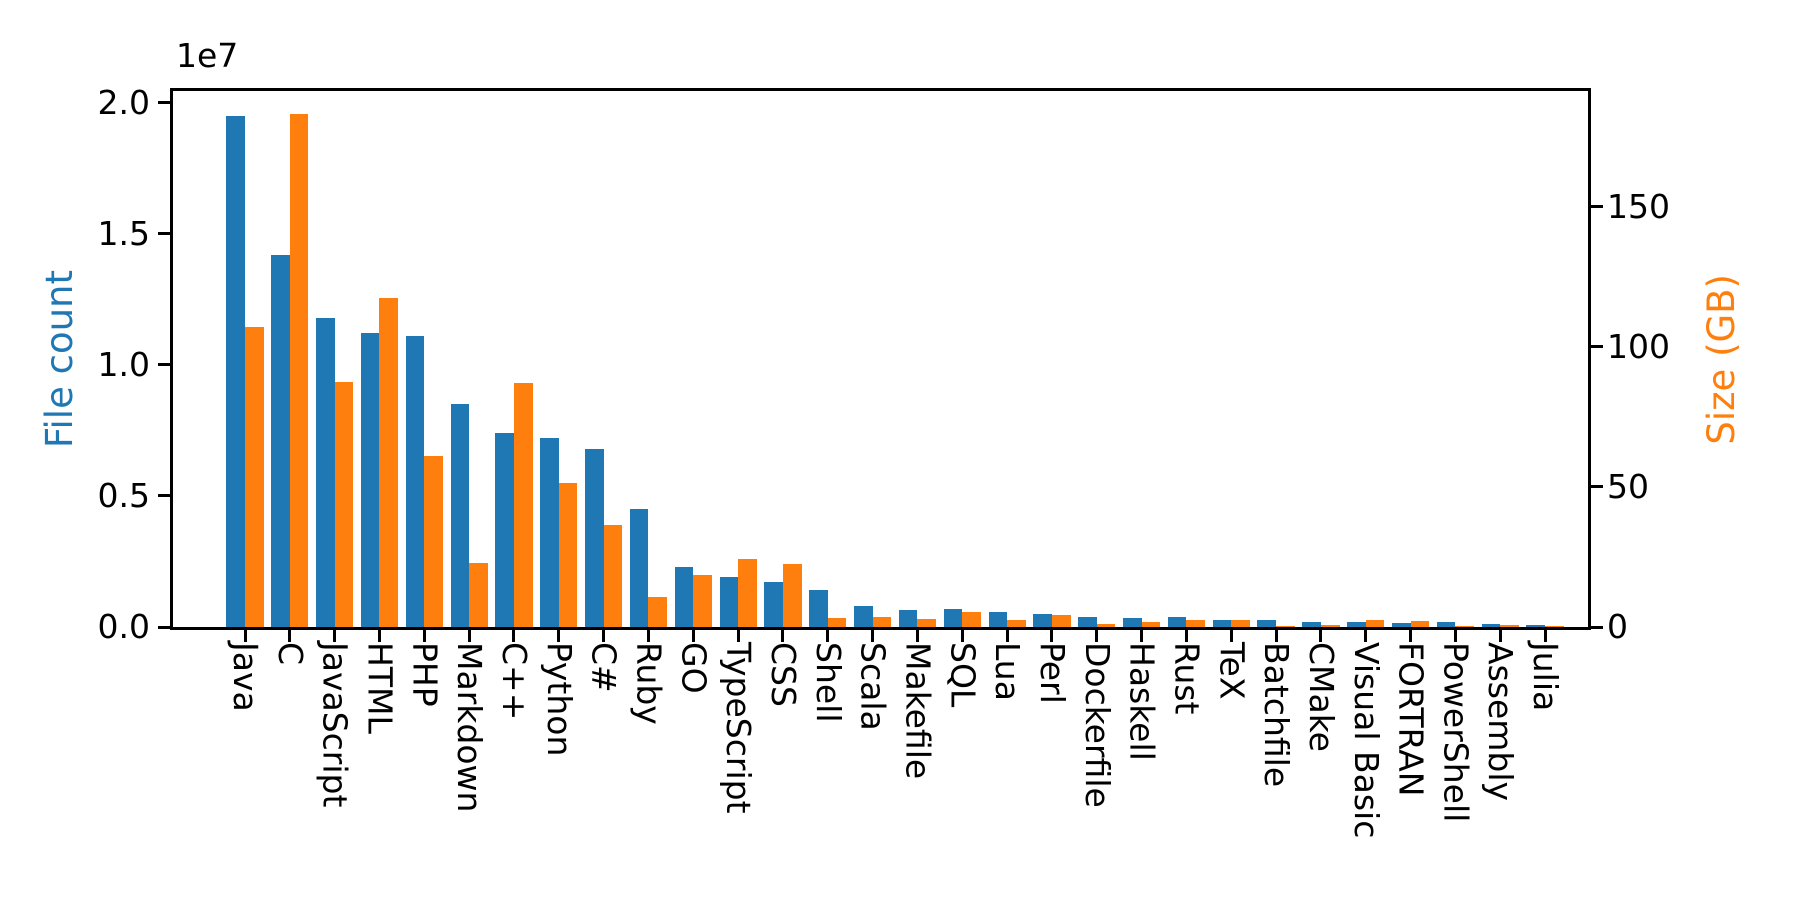 The height and width of the screenshot is (900, 1800). Describe the element at coordinates (1061, 620) in the screenshot. I see `bar-size-gb-Perl` at that location.